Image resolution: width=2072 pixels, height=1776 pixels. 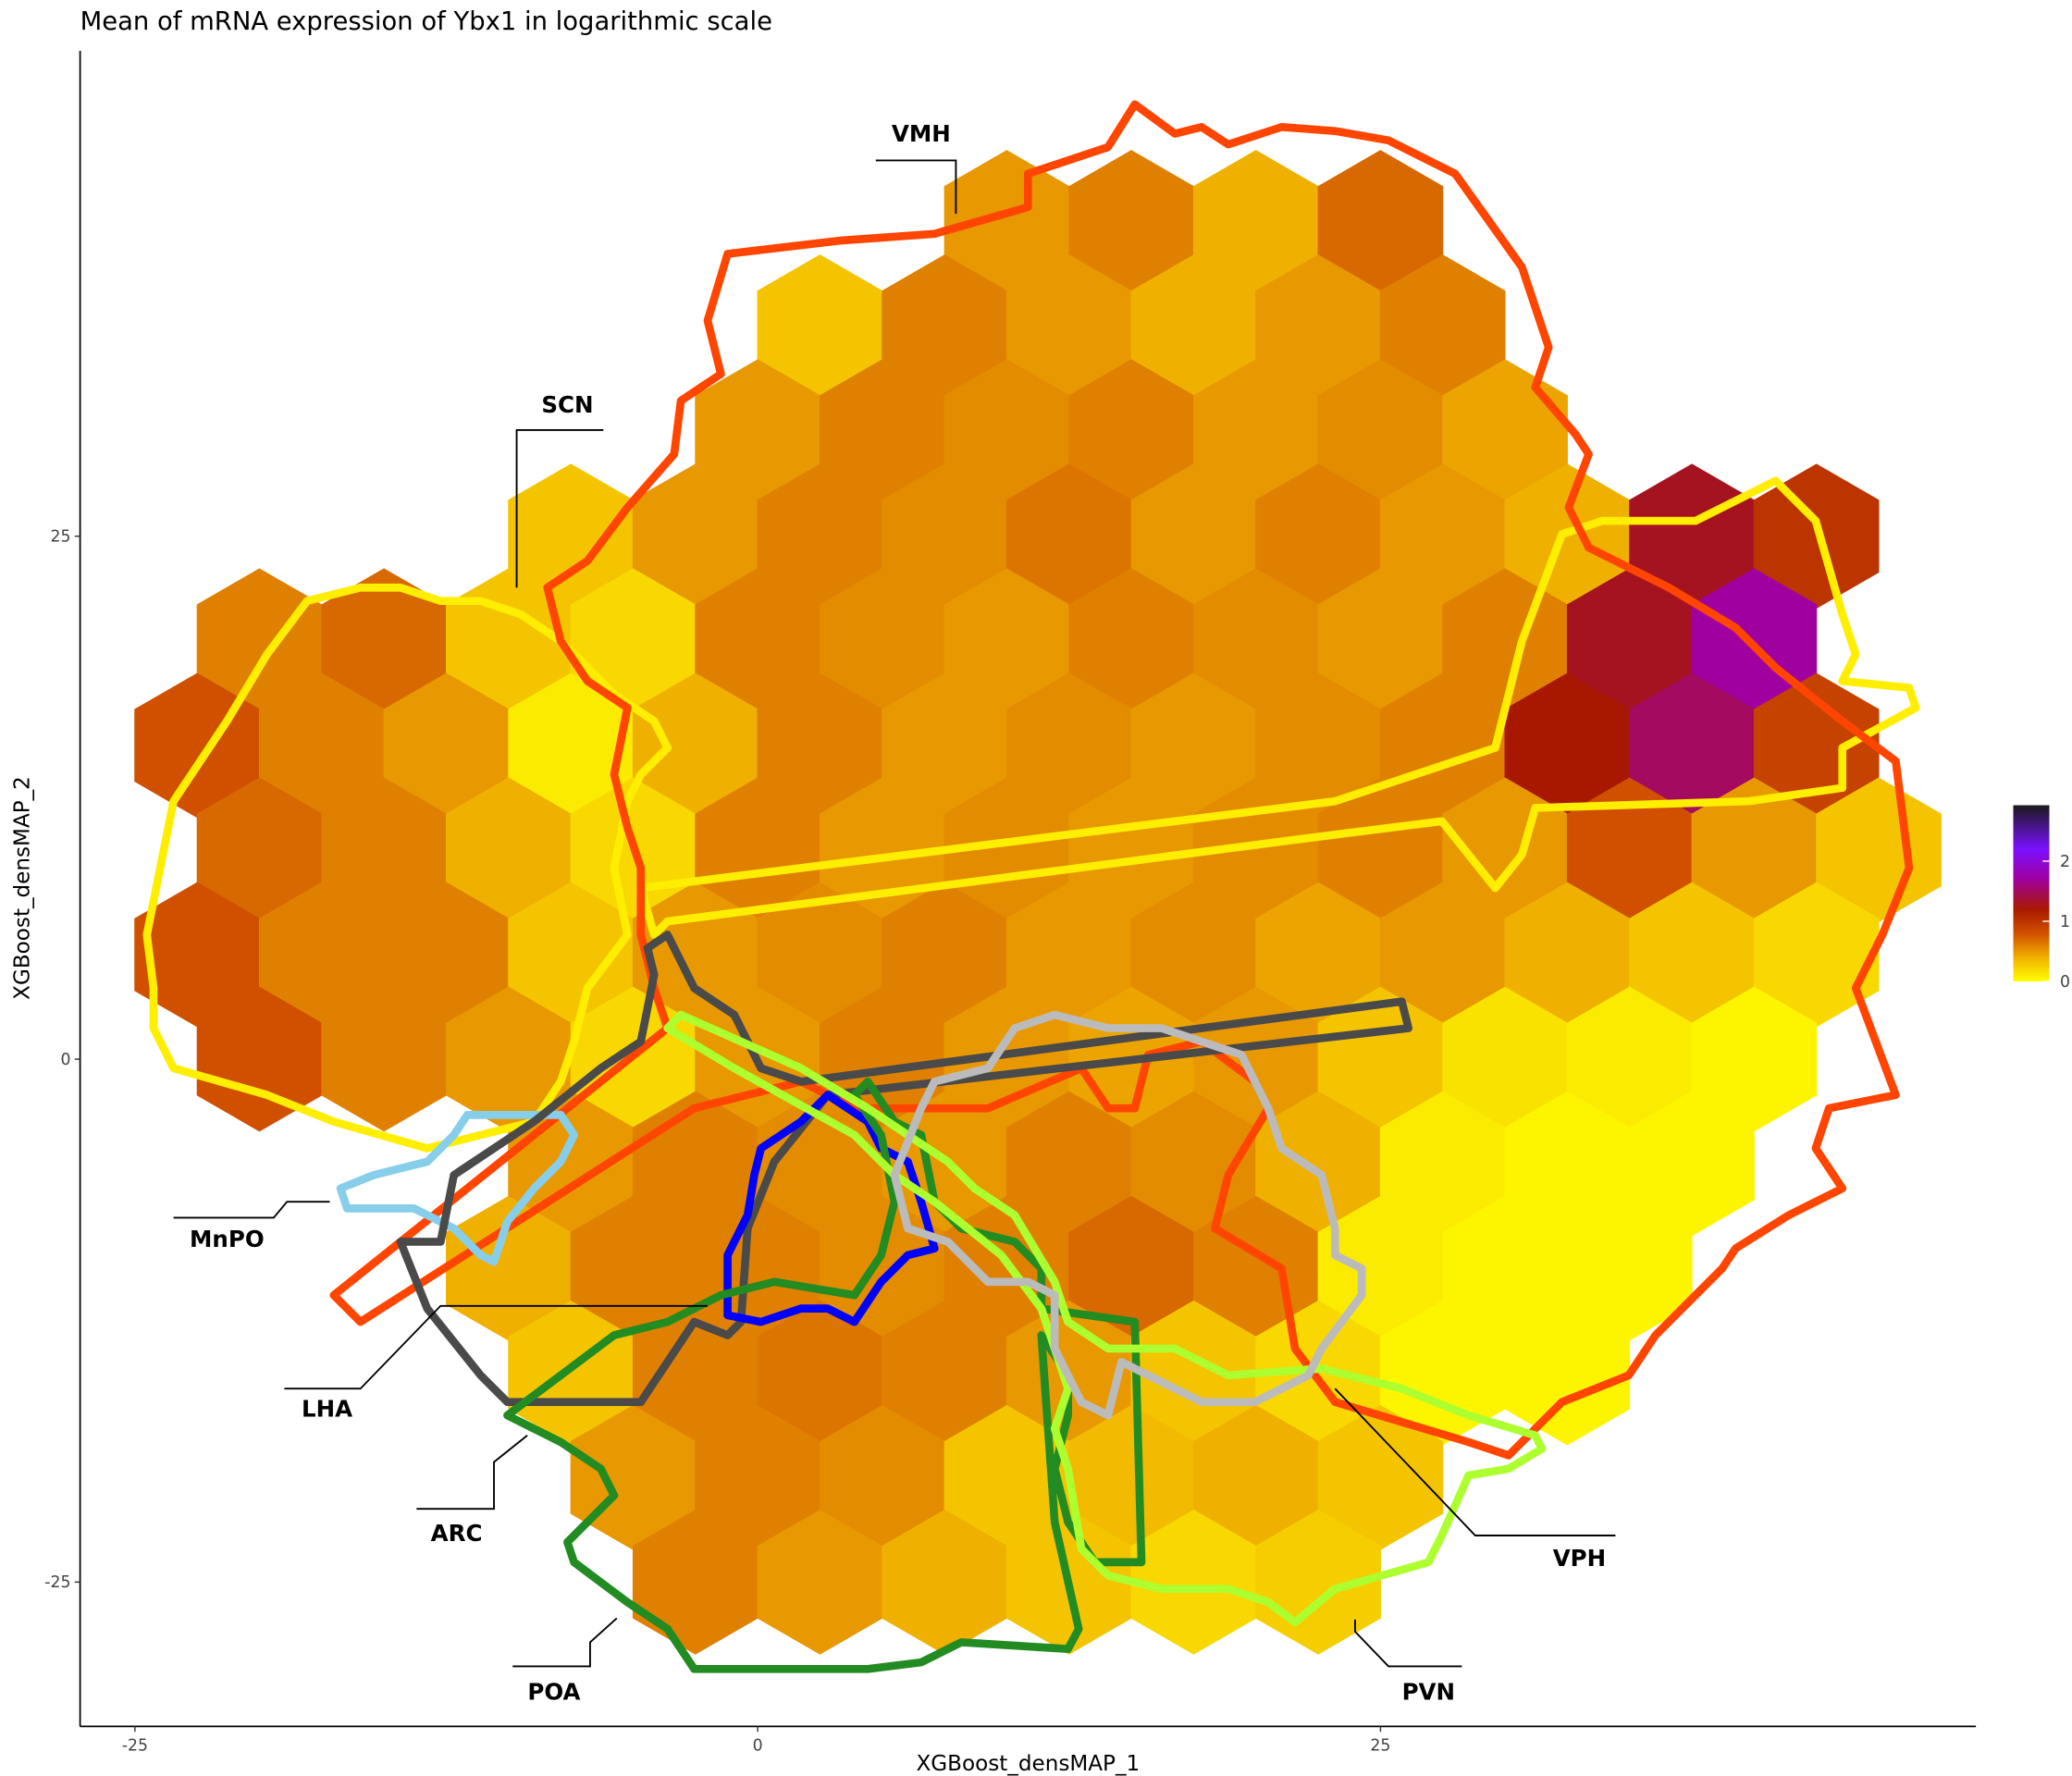 What do you see at coordinates (135, 1746) in the screenshot?
I see `x-tick-label: -25` at bounding box center [135, 1746].